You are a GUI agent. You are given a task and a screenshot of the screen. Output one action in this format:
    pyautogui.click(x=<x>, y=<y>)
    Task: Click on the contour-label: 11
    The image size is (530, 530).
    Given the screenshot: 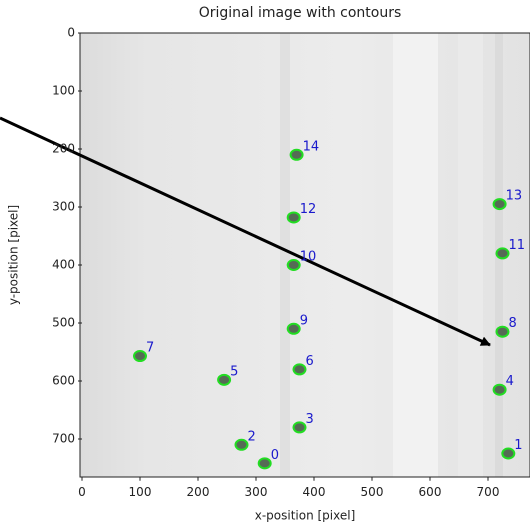 What is the action you would take?
    pyautogui.click(x=517, y=245)
    